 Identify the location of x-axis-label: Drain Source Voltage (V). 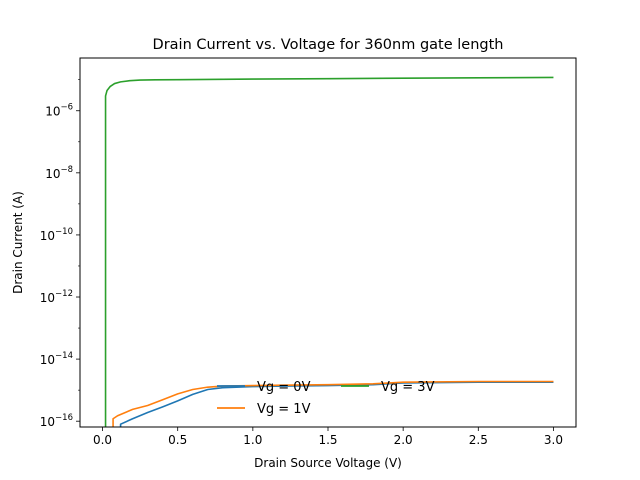
(328, 463).